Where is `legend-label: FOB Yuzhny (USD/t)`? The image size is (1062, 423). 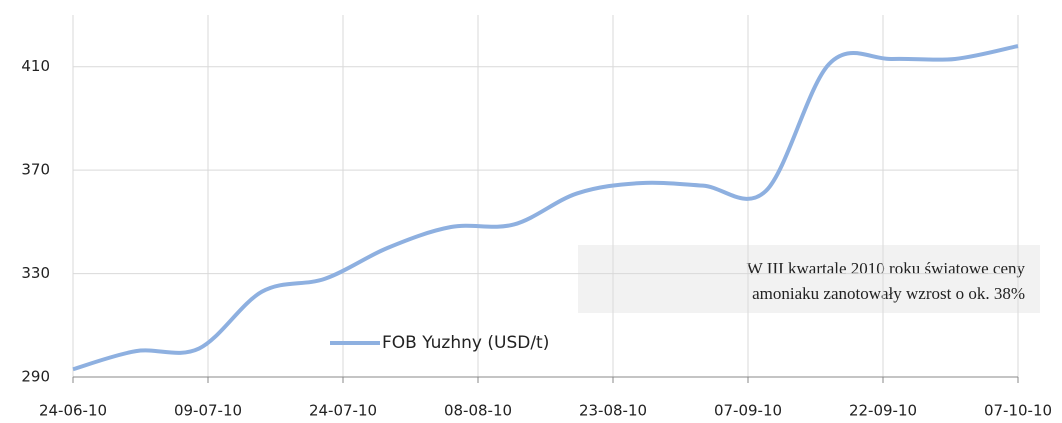 legend-label: FOB Yuzhny (USD/t) is located at coordinates (465, 343).